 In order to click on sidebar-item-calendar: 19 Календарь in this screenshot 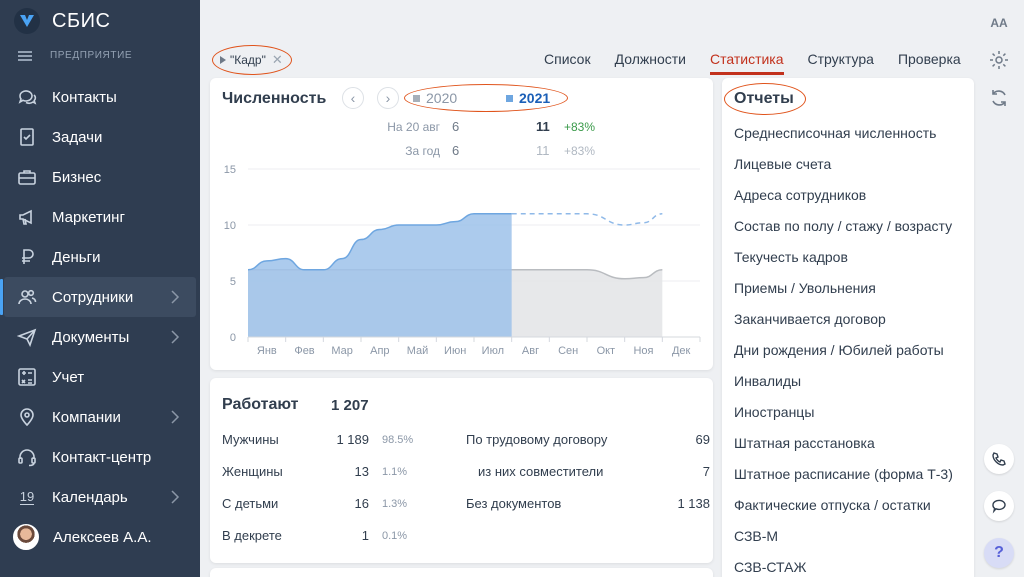, I will do `click(100, 497)`.